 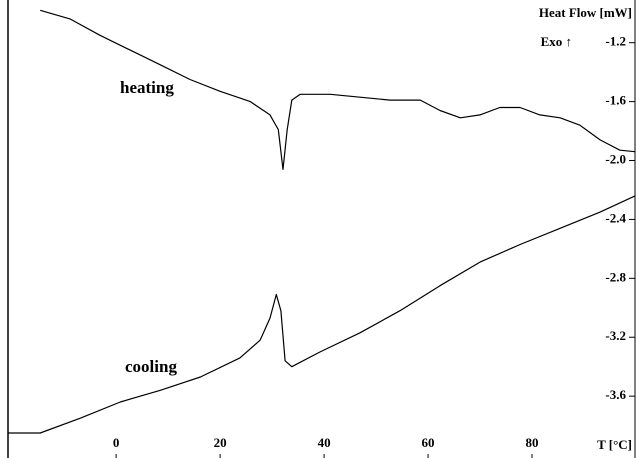 I want to click on y-axis-label: Heat Flow [mW], so click(x=585, y=12).